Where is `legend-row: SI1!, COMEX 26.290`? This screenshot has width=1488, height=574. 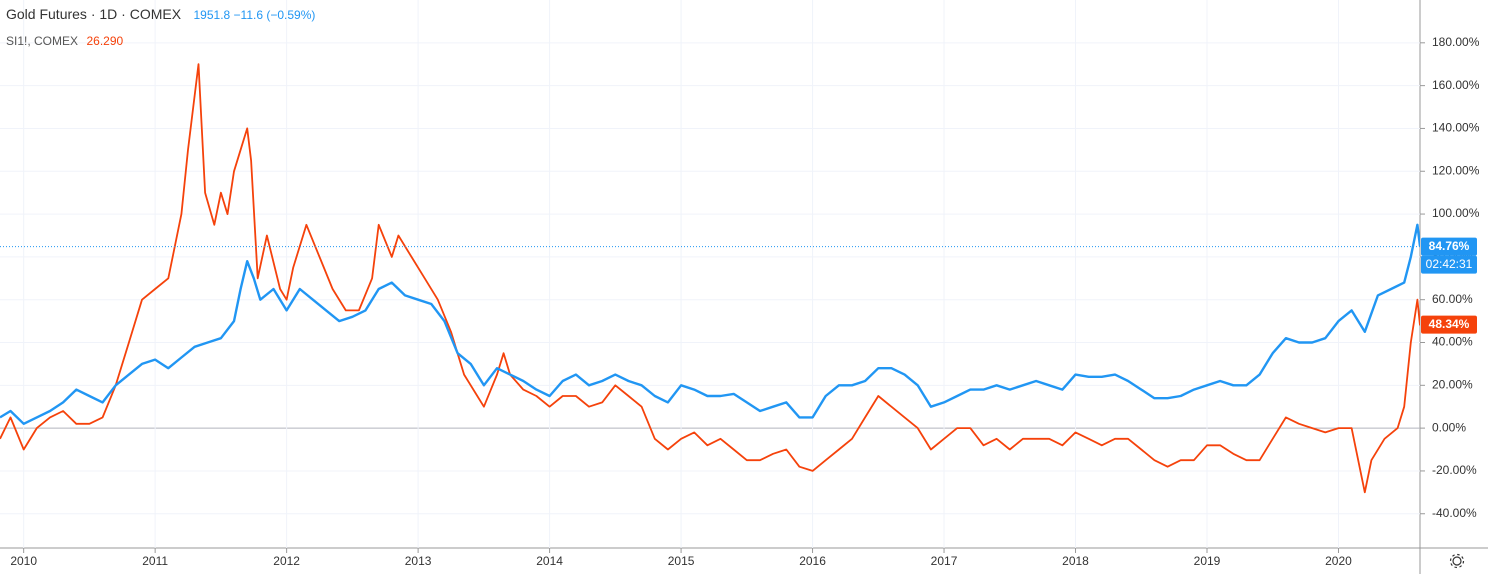 legend-row: SI1!, COMEX 26.290 is located at coordinates (64, 41).